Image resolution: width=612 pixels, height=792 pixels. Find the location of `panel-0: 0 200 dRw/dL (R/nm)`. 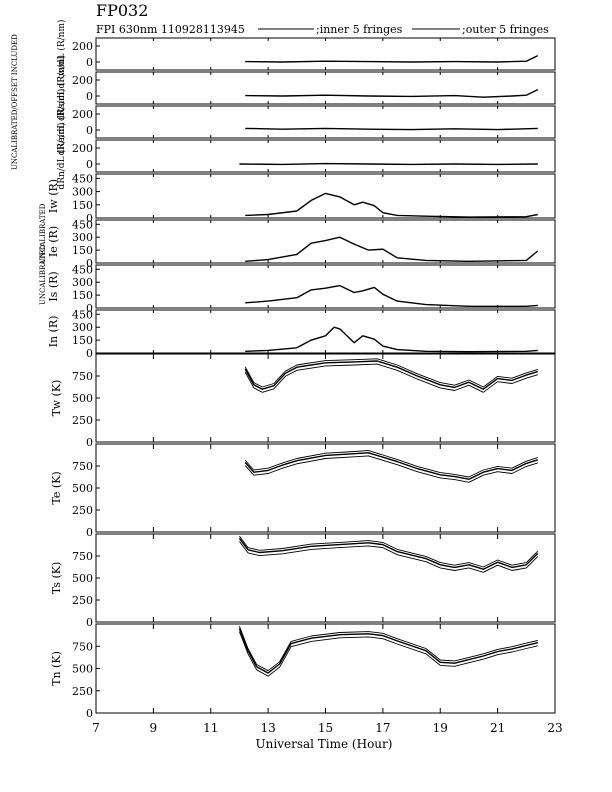

panel-0: 0 200 dRw/dL (R/nm) is located at coordinates (306, 54).